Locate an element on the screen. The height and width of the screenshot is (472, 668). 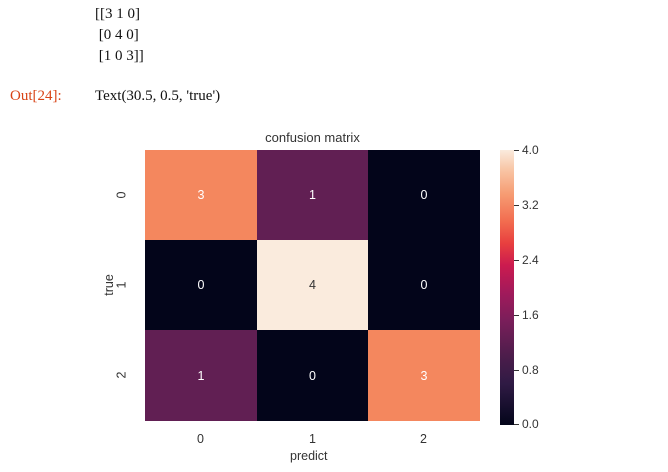
colorbar is located at coordinates (507, 287).